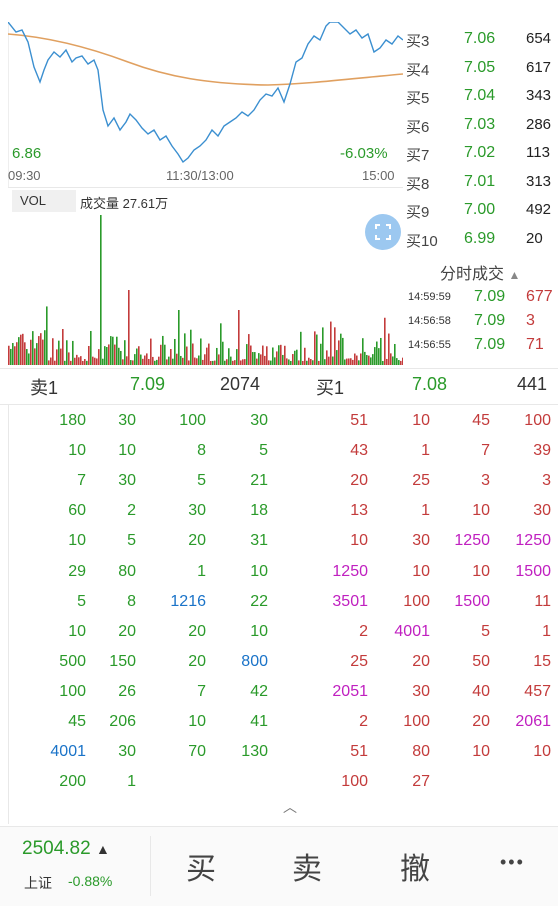 The height and width of the screenshot is (906, 558). What do you see at coordinates (430, 384) in the screenshot?
I see `buy1-price: 7.08` at bounding box center [430, 384].